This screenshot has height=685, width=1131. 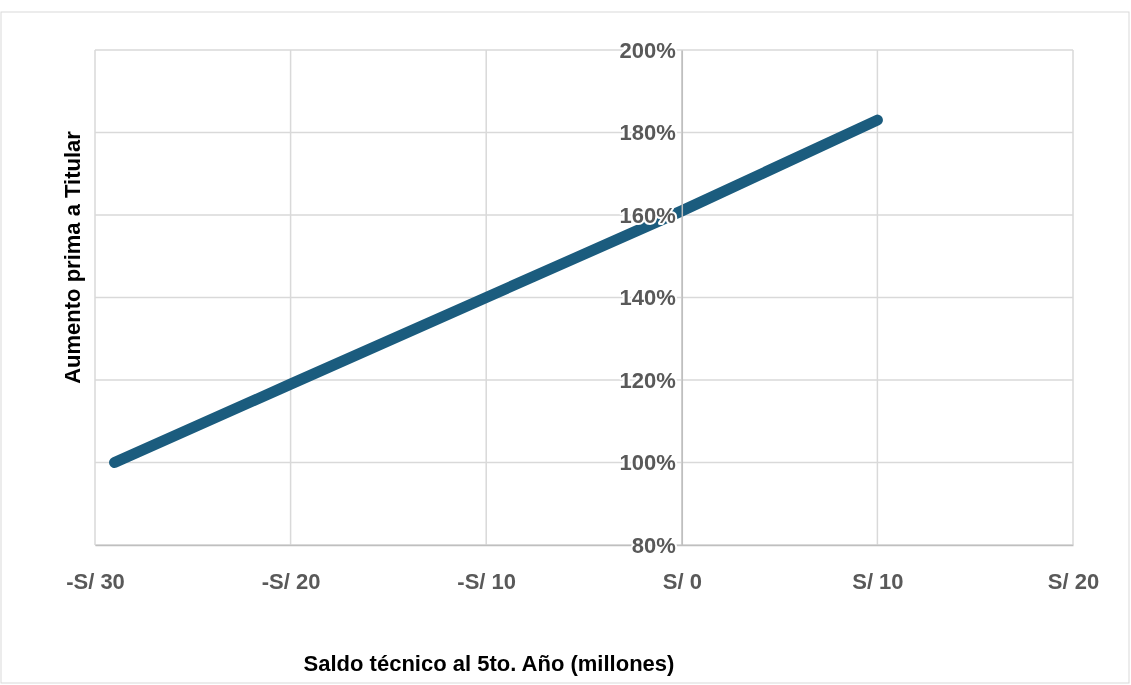 What do you see at coordinates (647, 463) in the screenshot?
I see `y-tick-label: 100%` at bounding box center [647, 463].